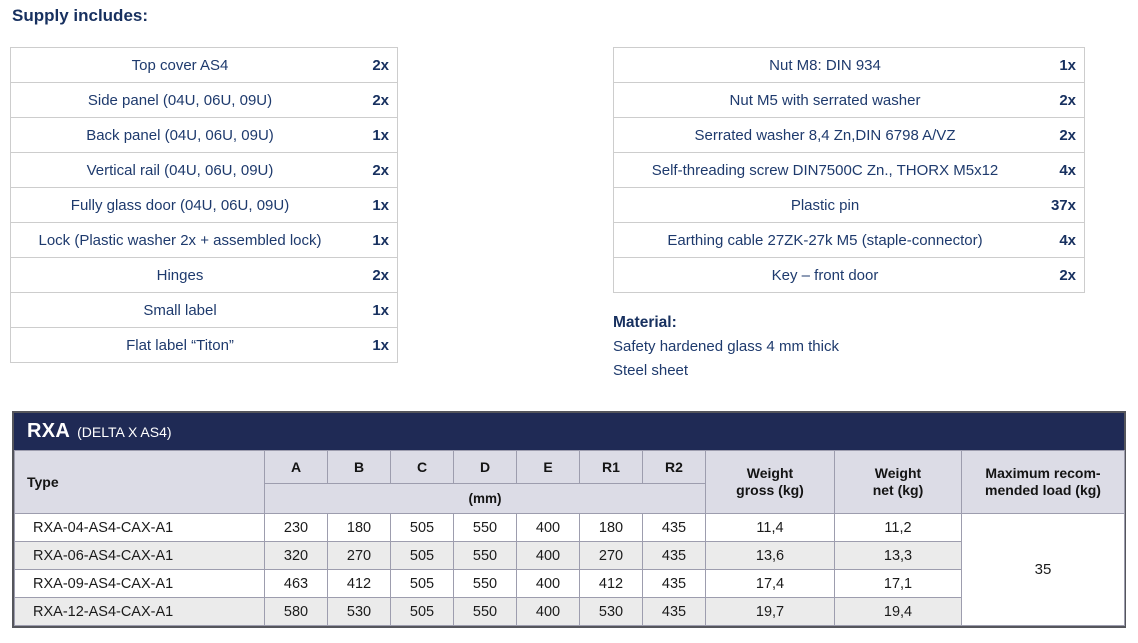 This screenshot has height=643, width=1138. I want to click on cell-r1: 270, so click(611, 555).